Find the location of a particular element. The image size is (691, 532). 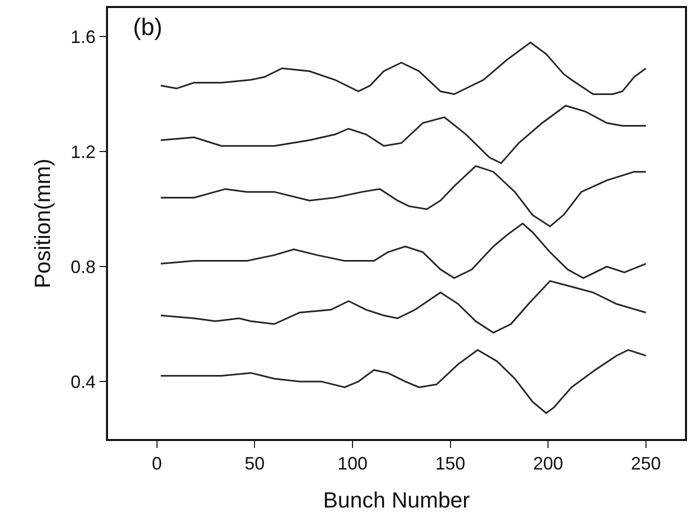

x-tick-label: 150 is located at coordinates (450, 463).